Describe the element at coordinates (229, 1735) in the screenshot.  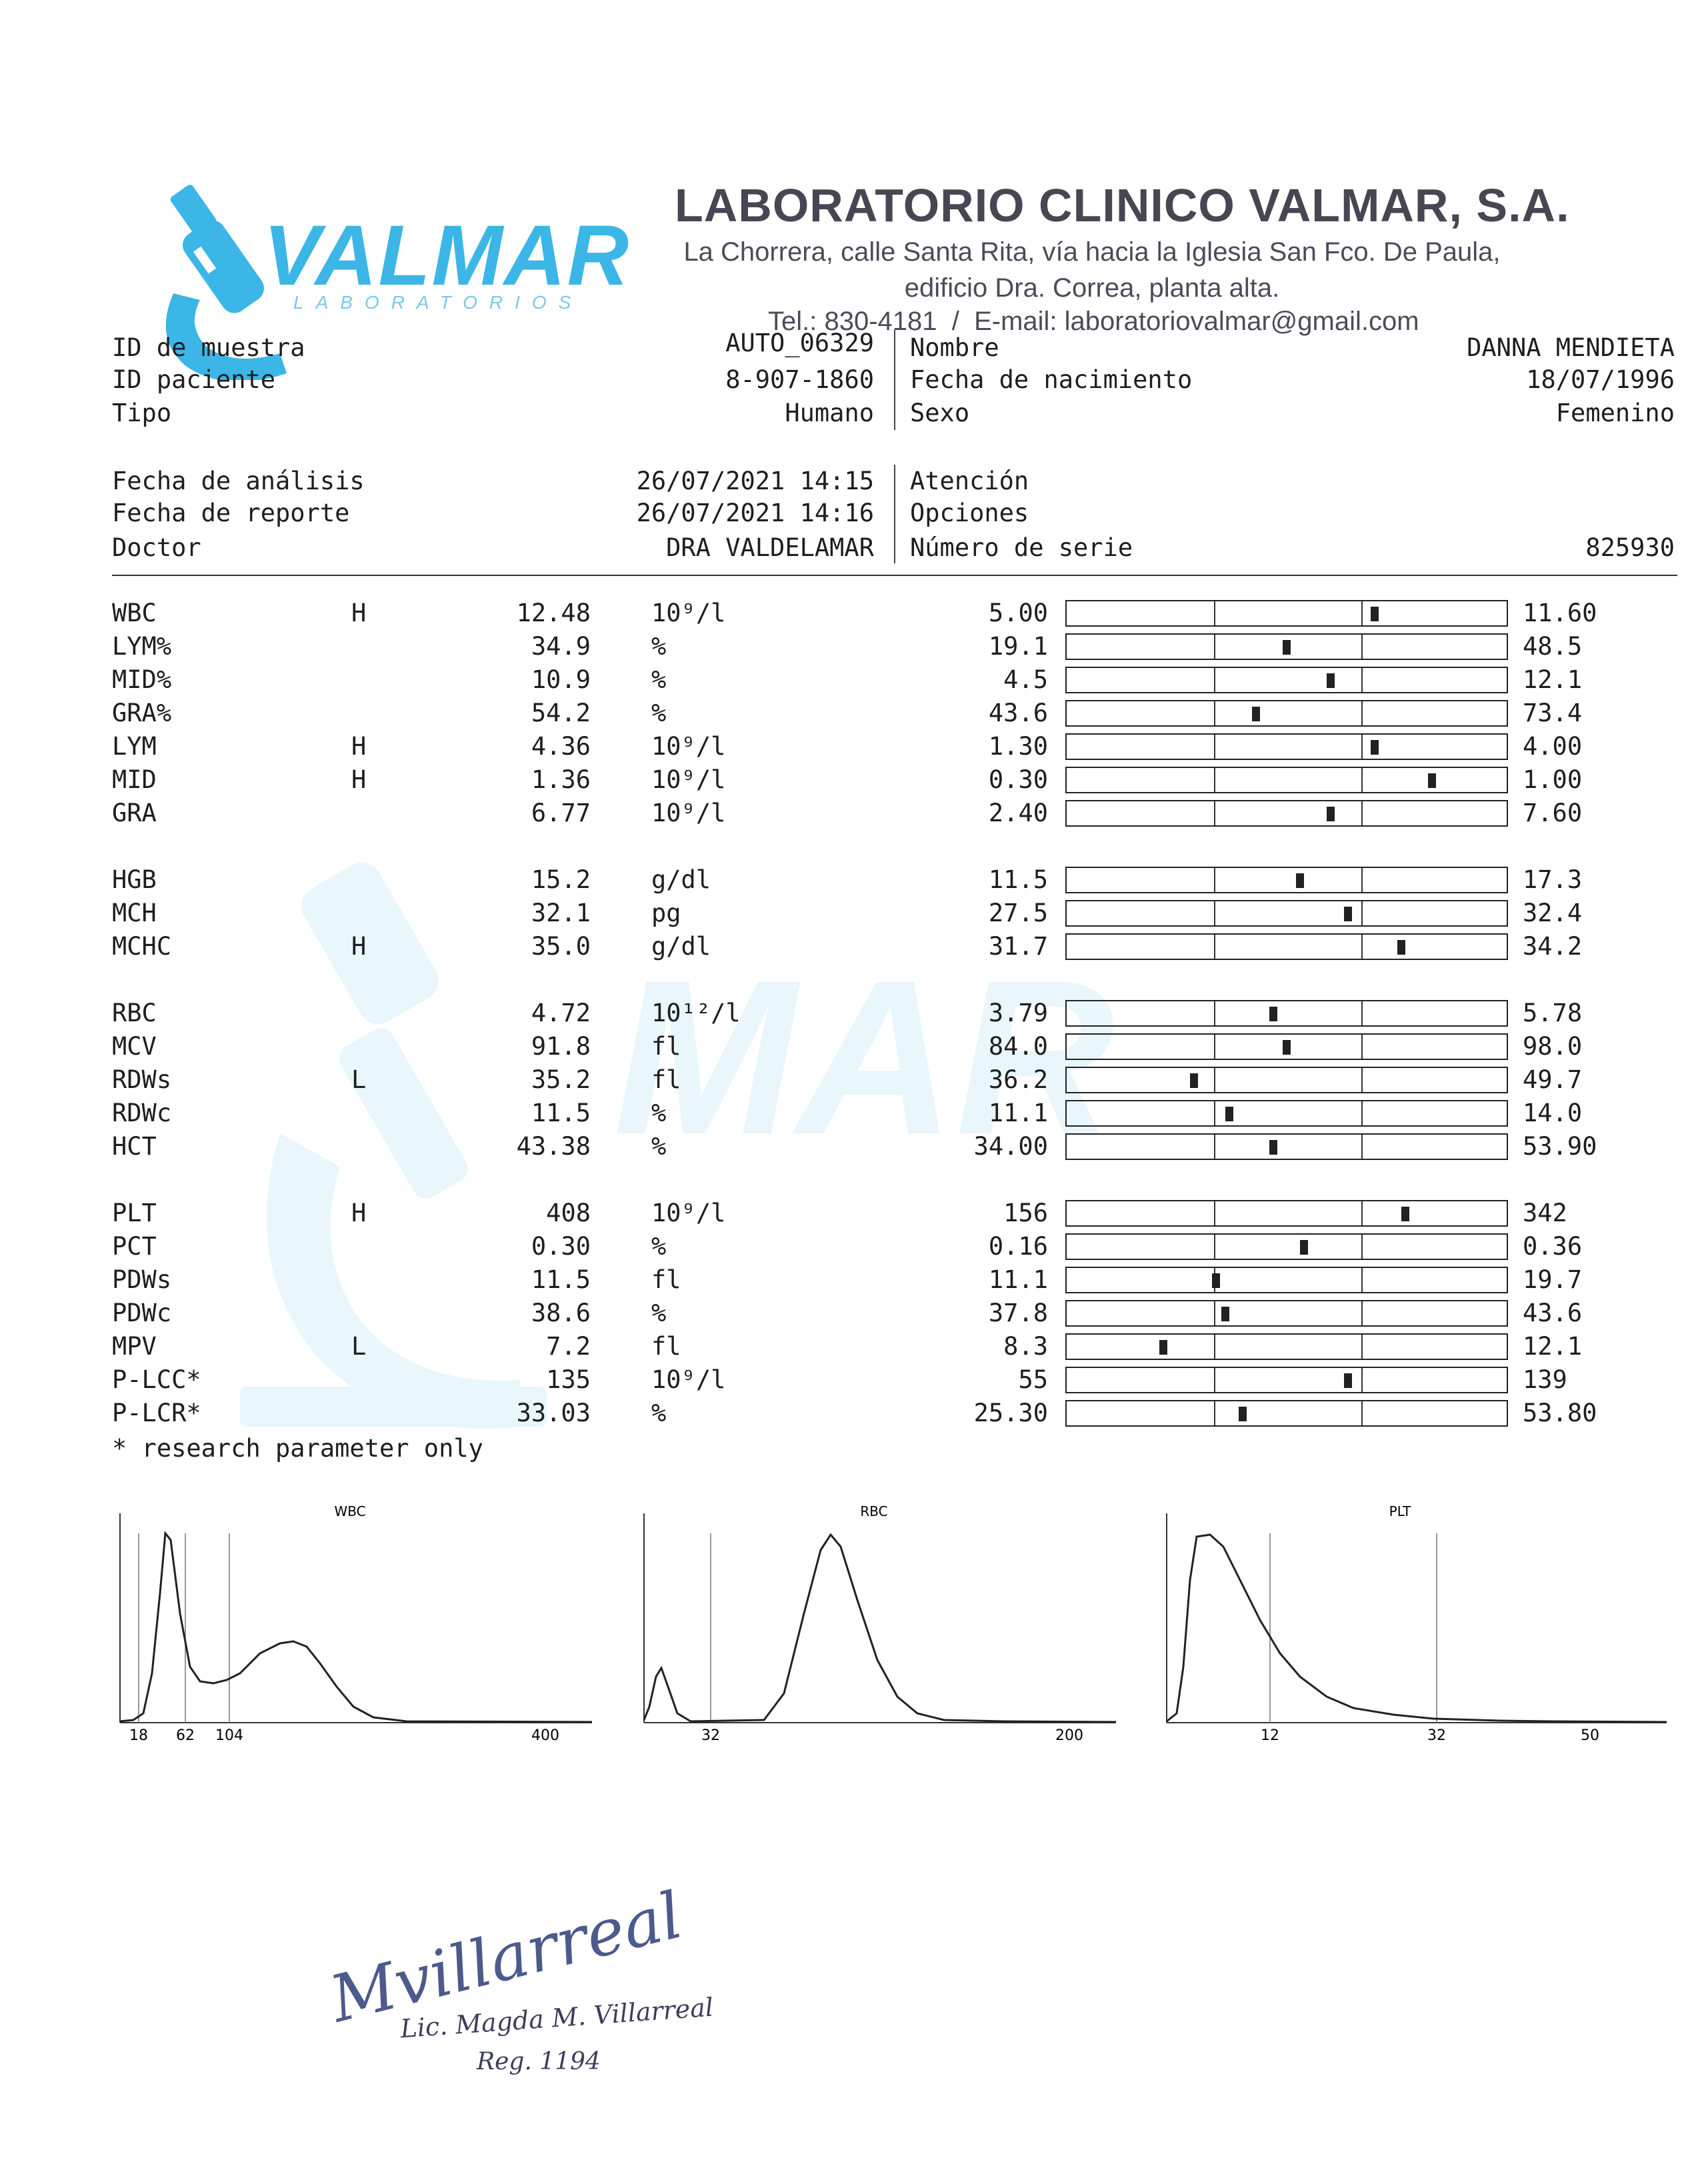
I see `tick-label: 104` at that location.